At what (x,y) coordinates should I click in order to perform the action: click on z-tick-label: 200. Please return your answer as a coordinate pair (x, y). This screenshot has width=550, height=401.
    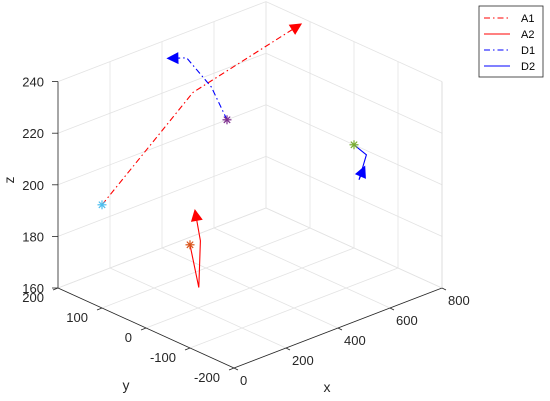
    Looking at the image, I should click on (33, 185).